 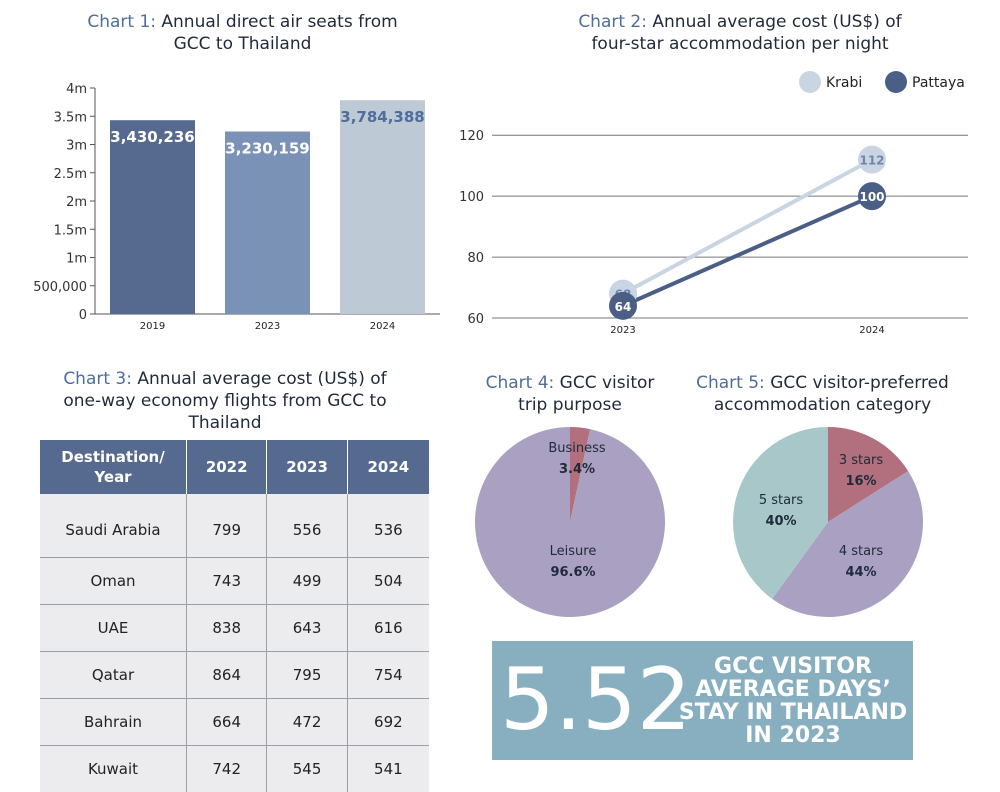 I want to click on pie-value-label: 96.6%, so click(x=572, y=572).